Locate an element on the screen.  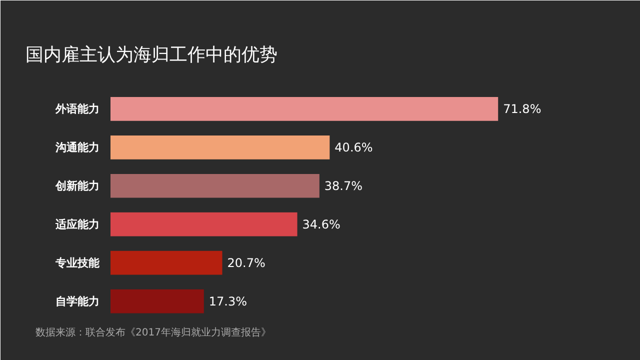
y-tick-label: 适应能力 is located at coordinates (77, 224).